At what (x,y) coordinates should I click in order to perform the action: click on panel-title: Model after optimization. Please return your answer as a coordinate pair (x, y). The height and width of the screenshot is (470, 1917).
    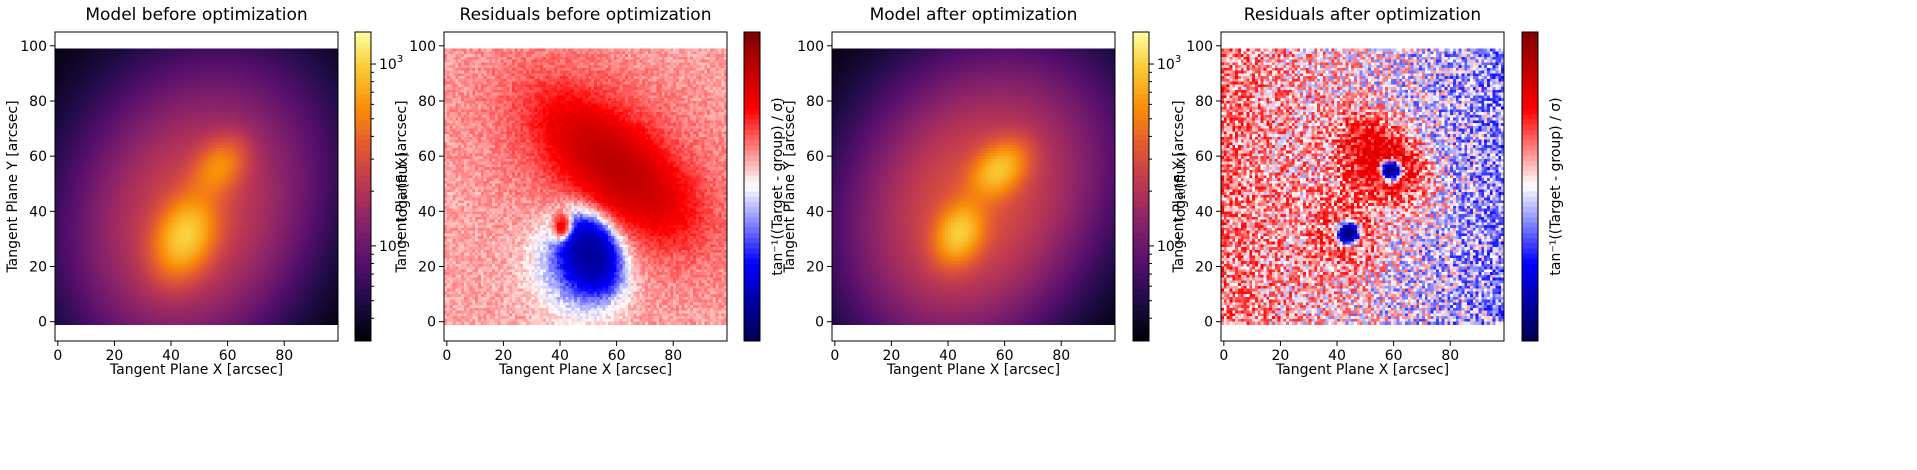
    Looking at the image, I should click on (974, 15).